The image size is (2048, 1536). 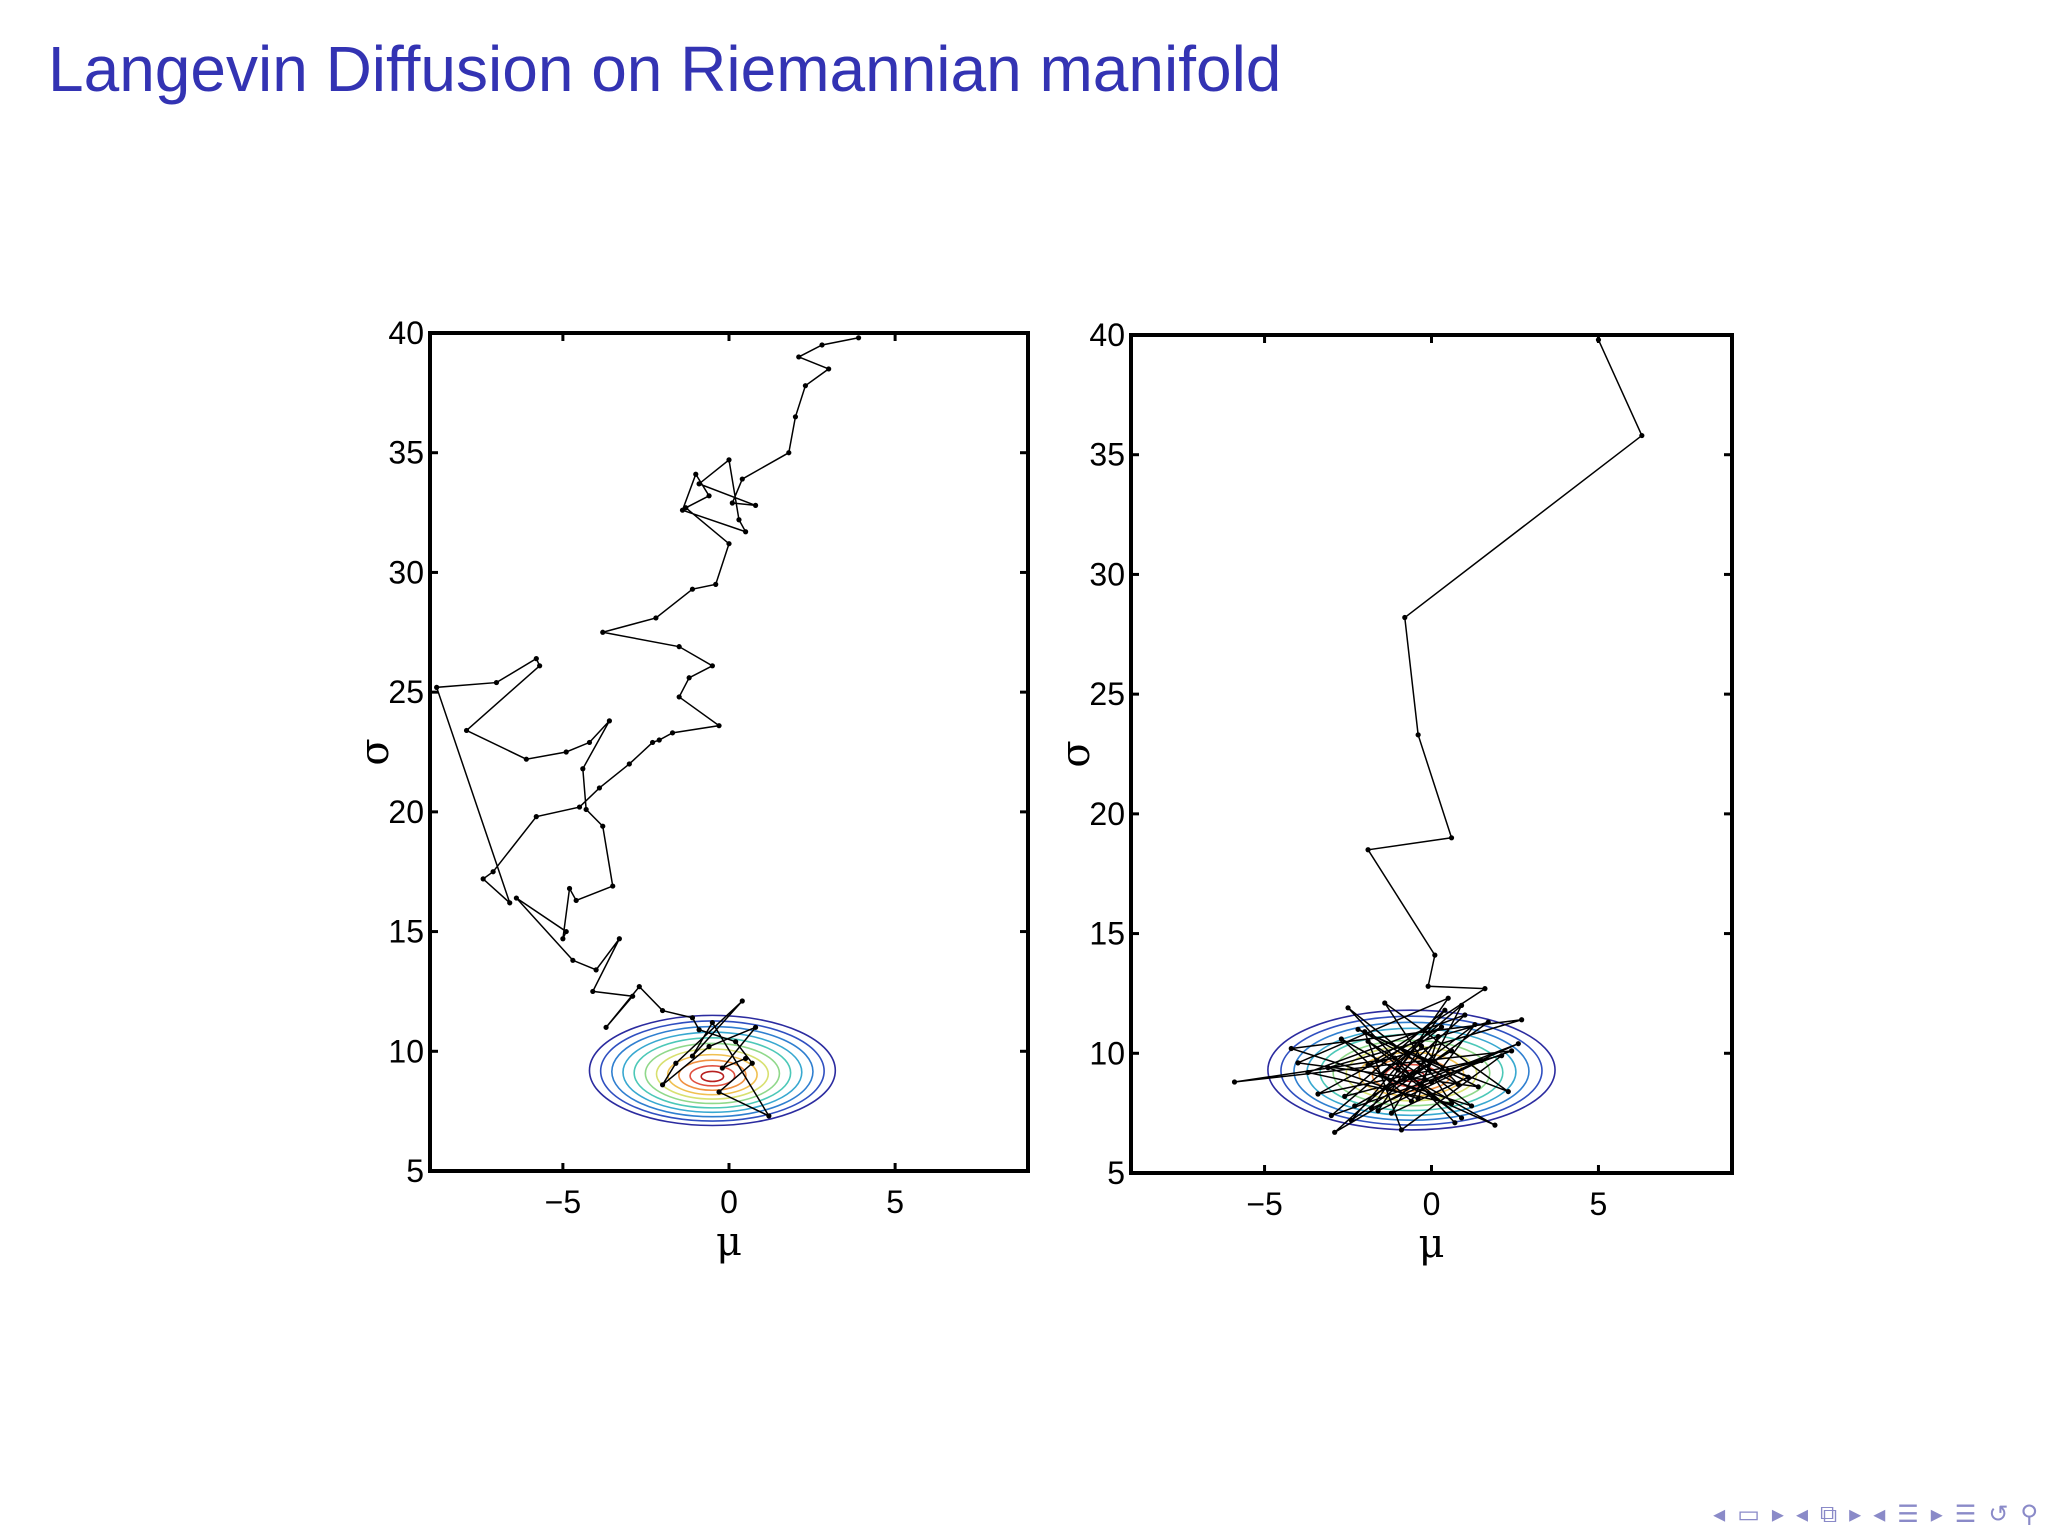 I want to click on beamer-navigation-bar: ◂ ▭ ▸ ◂ ⧉ ▸ ◂ ☰ ▸ ☰ ↺ ⚲, so click(x=1875, y=1514).